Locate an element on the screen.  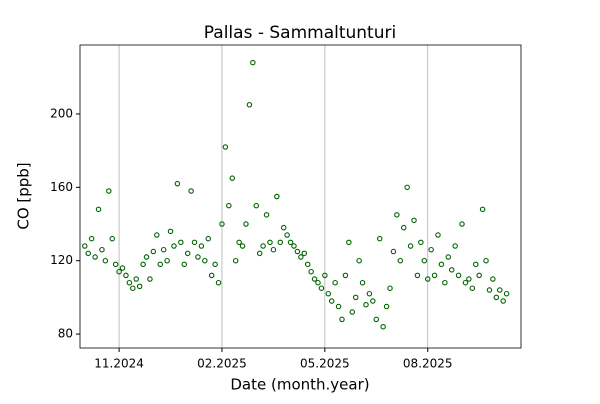
x-tick-label: 11.2024 is located at coordinates (119, 364).